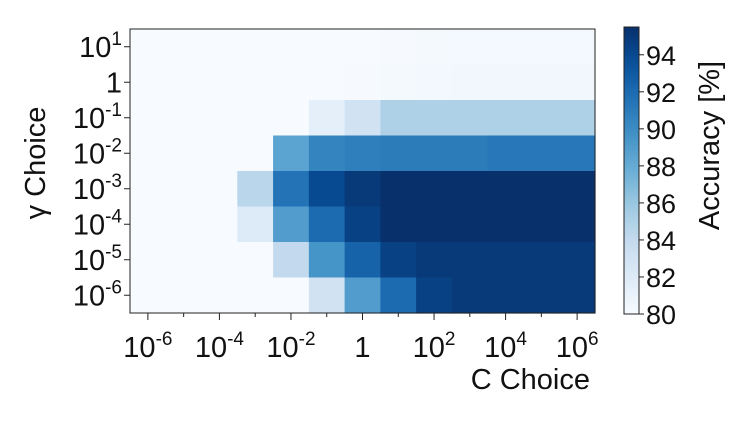  Describe the element at coordinates (147, 346) in the screenshot. I see `x-tick-label: 10⁻⁶` at that location.